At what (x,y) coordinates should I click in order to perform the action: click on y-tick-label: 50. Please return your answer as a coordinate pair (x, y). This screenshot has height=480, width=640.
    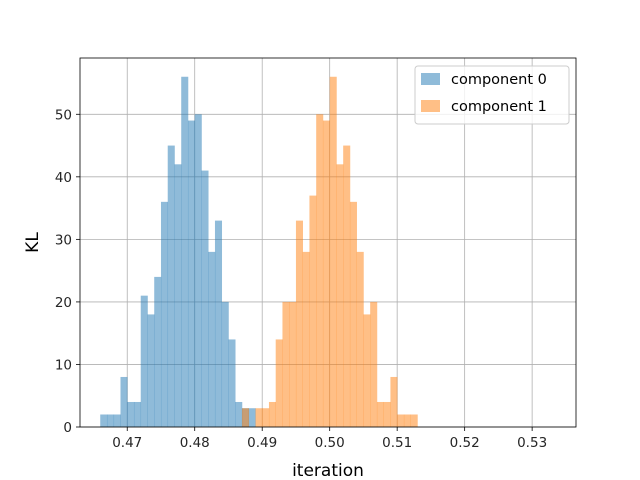
    Looking at the image, I should click on (63, 115).